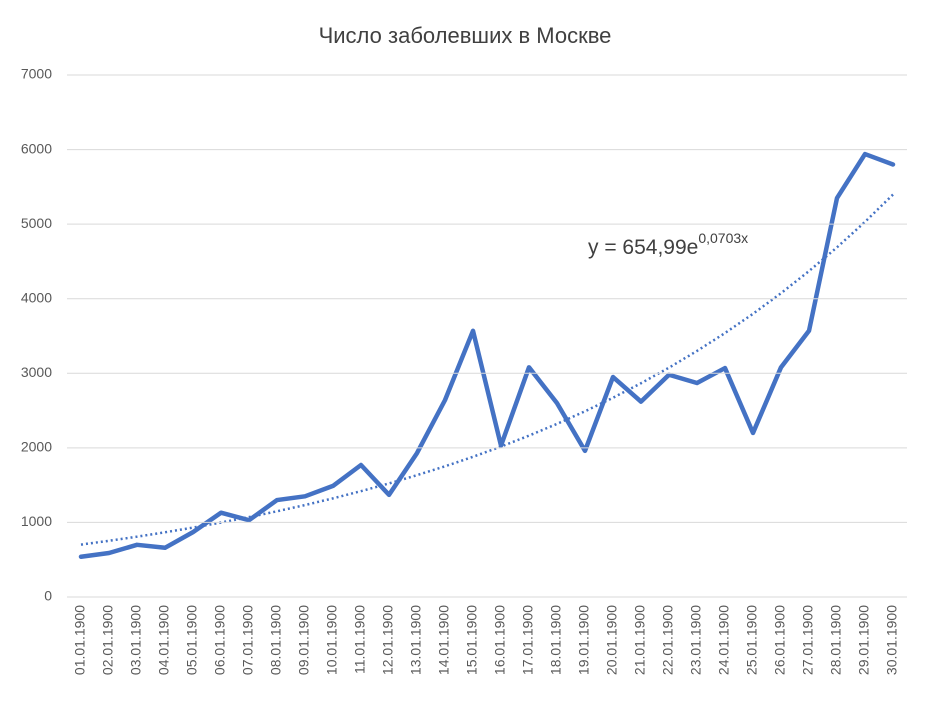 This screenshot has width=928, height=704. I want to click on x-tick-label: 23.01.1900, so click(696, 640).